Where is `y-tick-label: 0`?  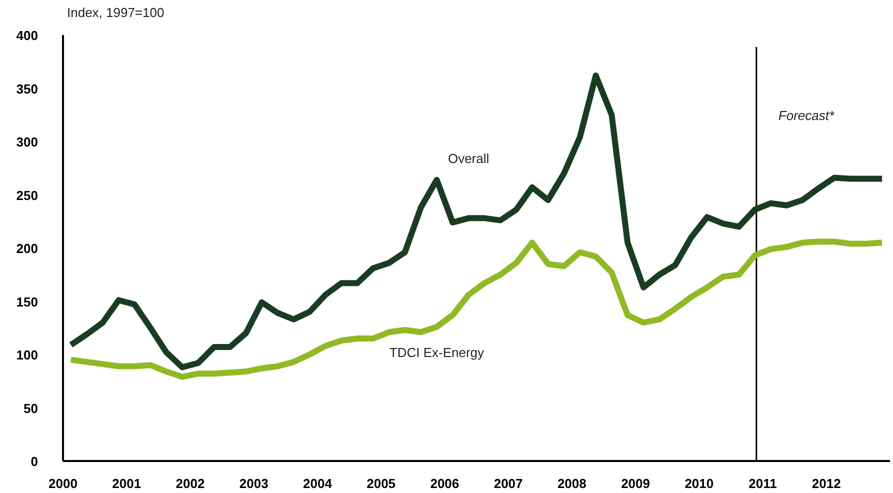
y-tick-label: 0 is located at coordinates (34, 461).